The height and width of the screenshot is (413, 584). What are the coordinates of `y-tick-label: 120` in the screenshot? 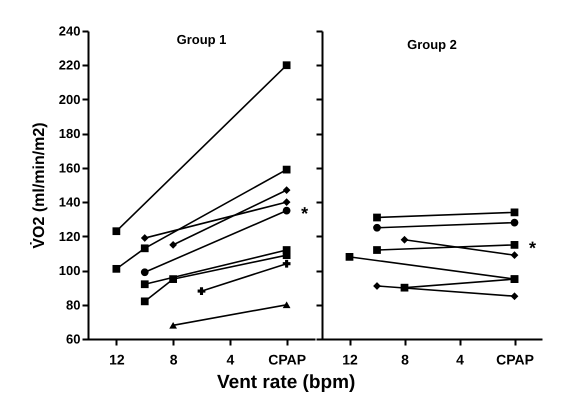 It's located at (69, 236).